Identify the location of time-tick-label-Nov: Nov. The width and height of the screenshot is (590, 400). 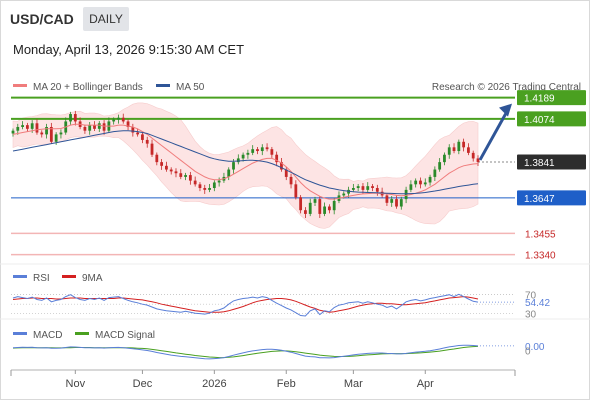
(76, 384).